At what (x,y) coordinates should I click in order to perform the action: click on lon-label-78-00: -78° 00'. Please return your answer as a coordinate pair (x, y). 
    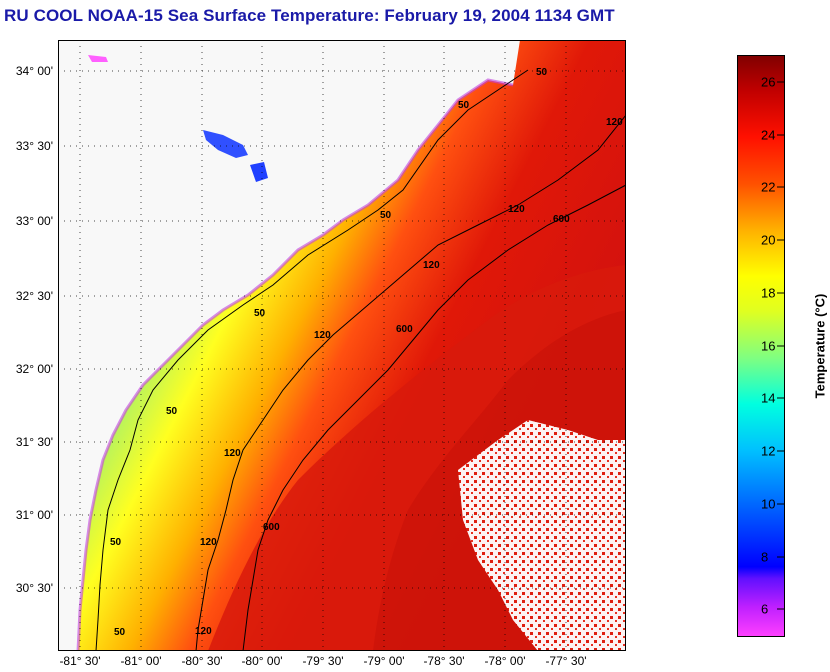
    Looking at the image, I should click on (505, 661).